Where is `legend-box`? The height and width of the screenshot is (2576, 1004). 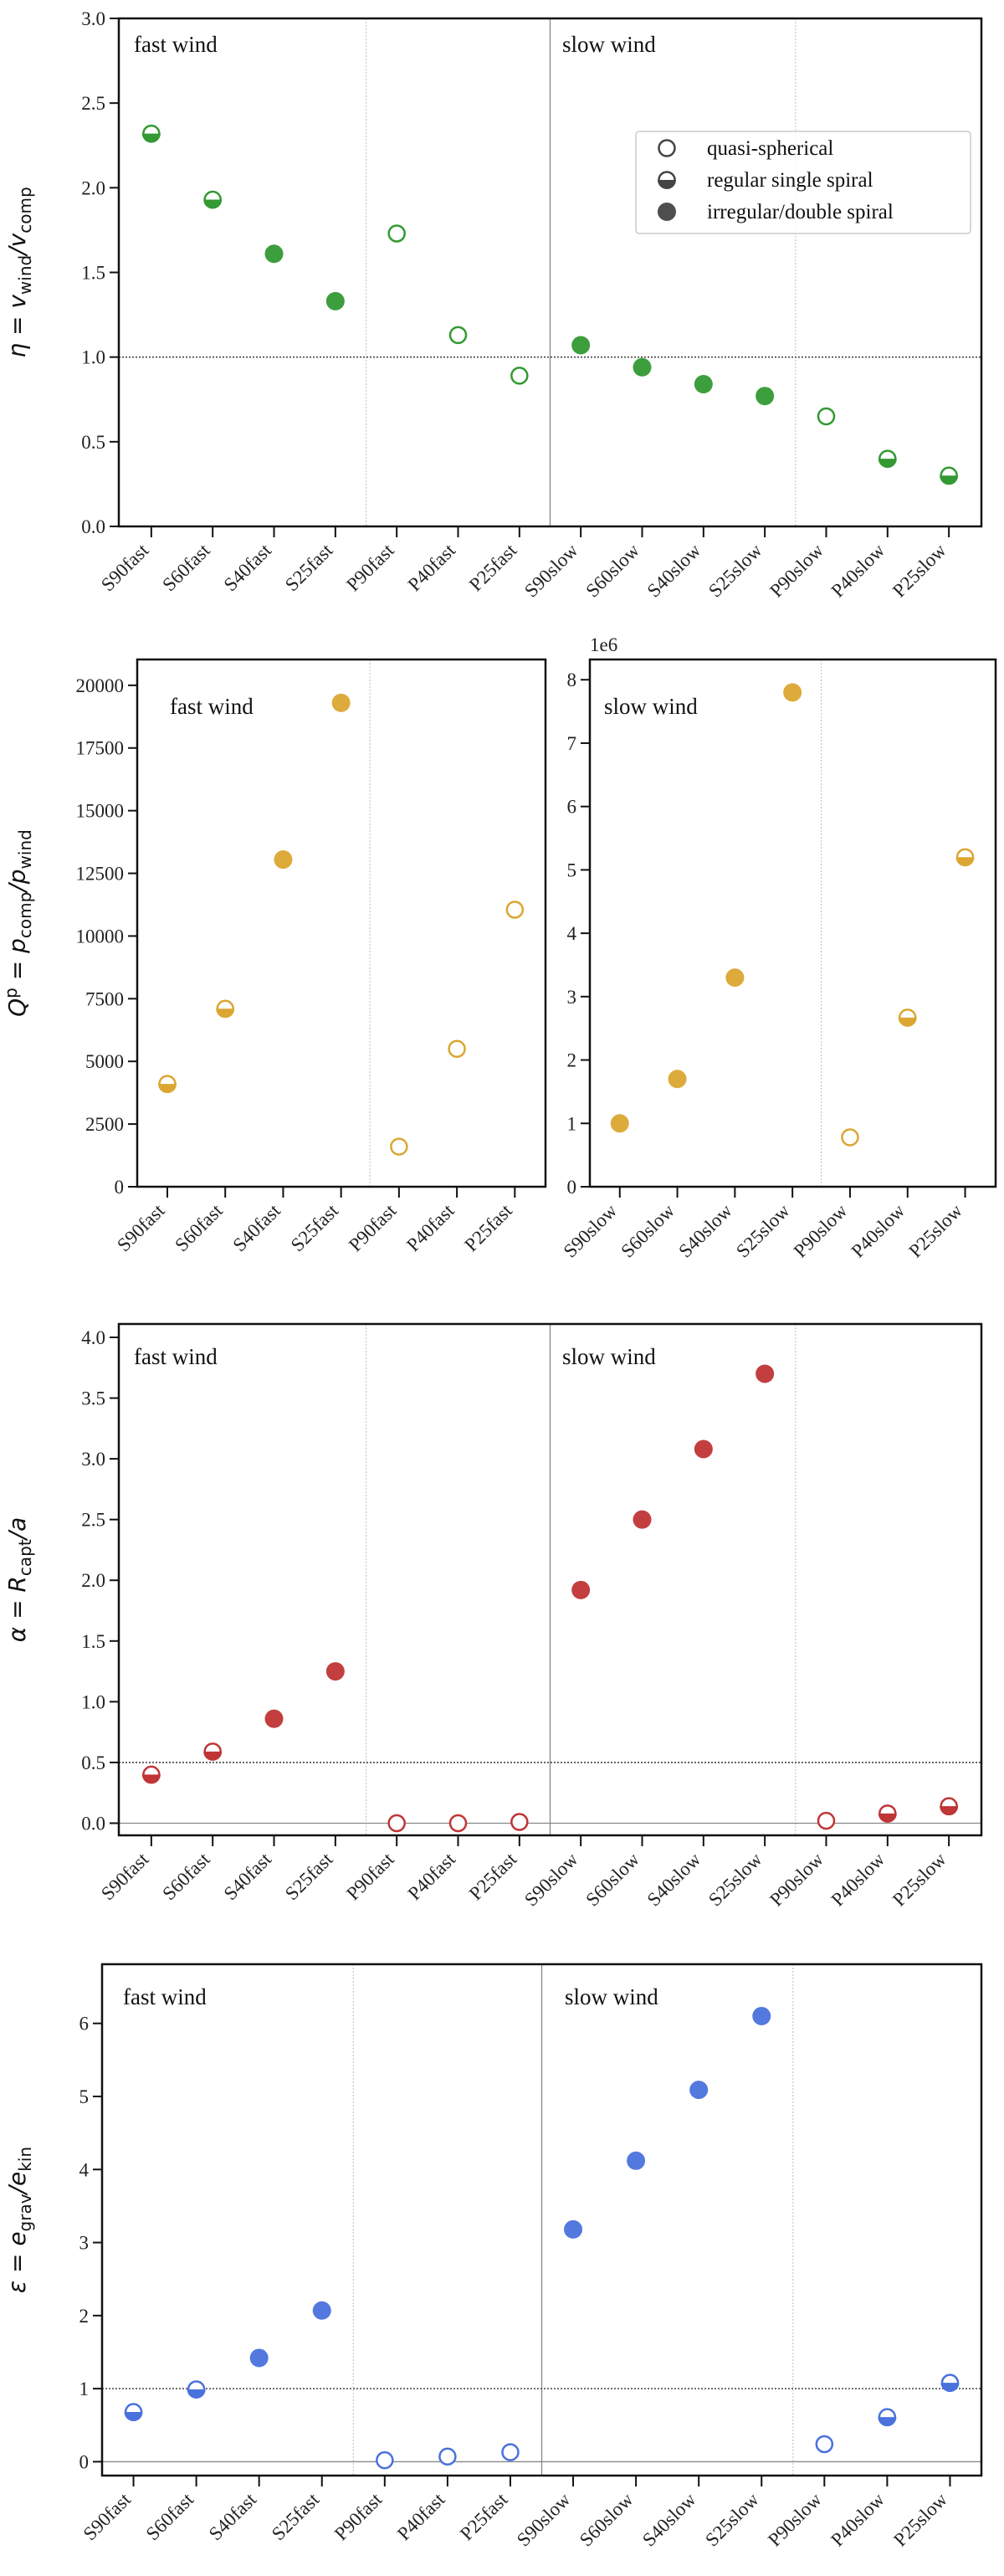
legend-box is located at coordinates (803, 182).